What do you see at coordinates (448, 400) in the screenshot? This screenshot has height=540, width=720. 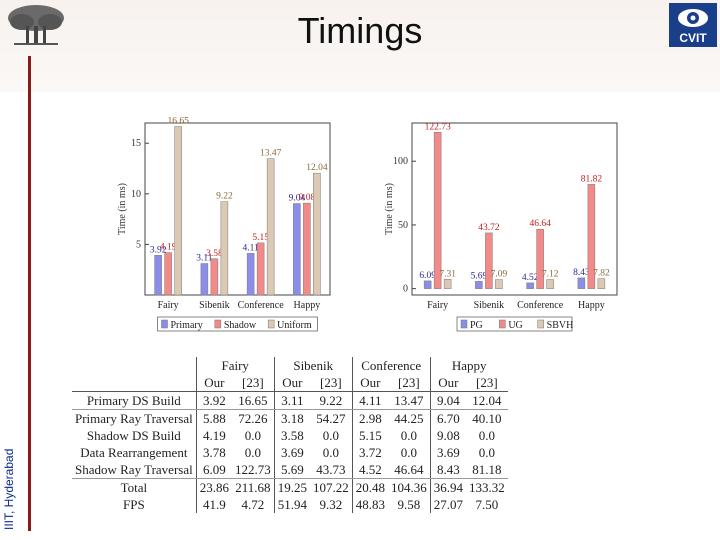 I see `table-cell: 9.04` at bounding box center [448, 400].